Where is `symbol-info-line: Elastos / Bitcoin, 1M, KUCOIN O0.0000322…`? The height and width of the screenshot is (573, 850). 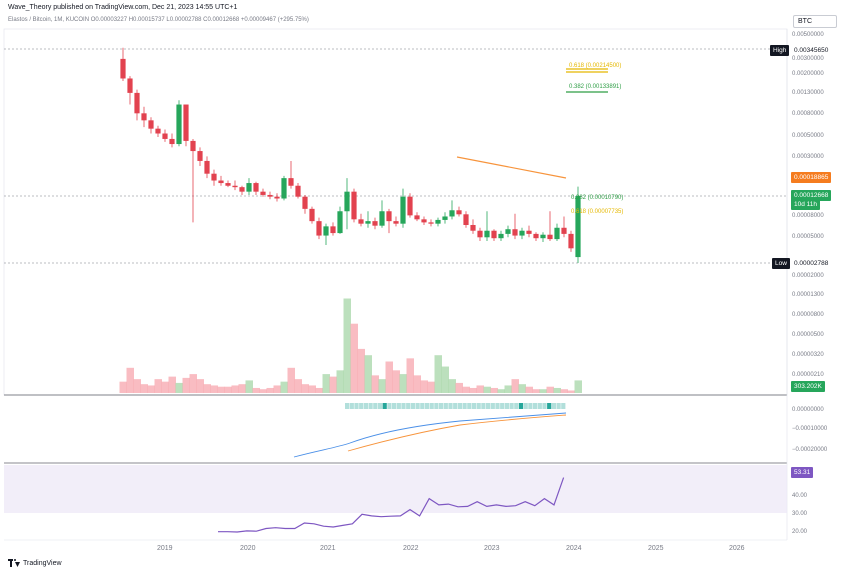
symbol-info-line: Elastos / Bitcoin, 1M, KUCOIN O0.0000322… is located at coordinates (158, 20).